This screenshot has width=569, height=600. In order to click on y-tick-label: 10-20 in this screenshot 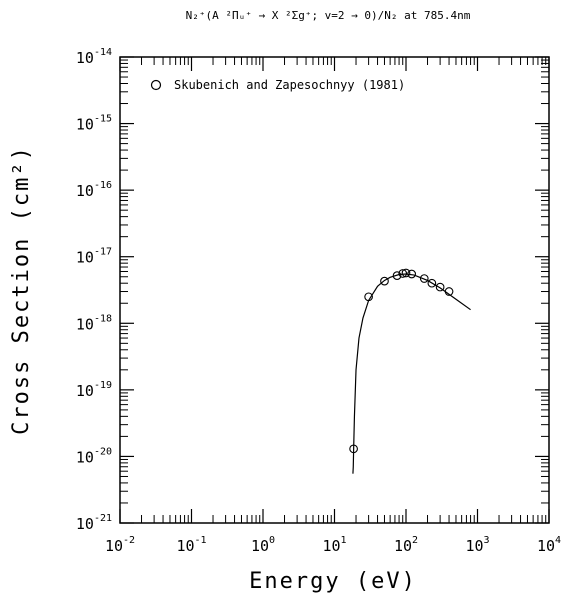, I will do `click(94, 456)`.